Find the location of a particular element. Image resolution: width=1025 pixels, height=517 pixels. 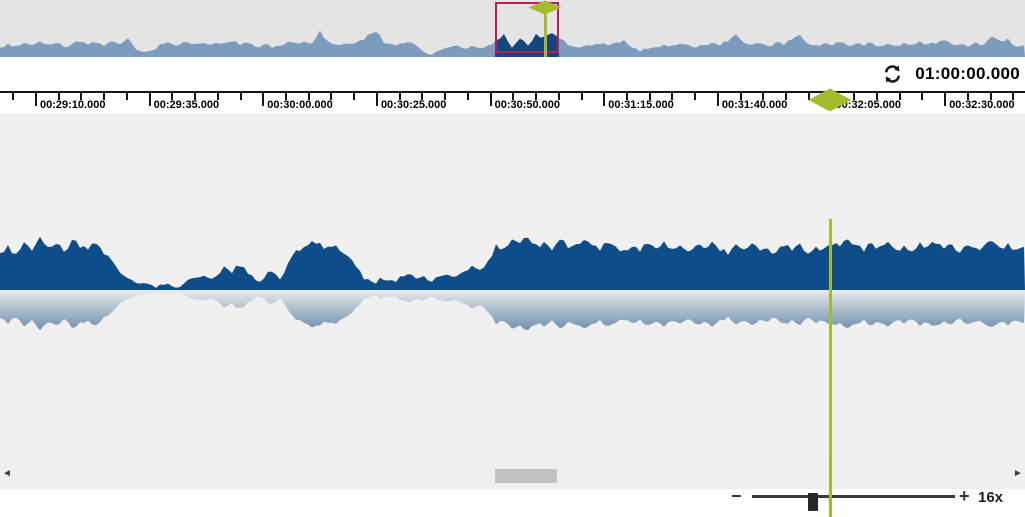

bottom-bar: − + 16x is located at coordinates (512, 501).